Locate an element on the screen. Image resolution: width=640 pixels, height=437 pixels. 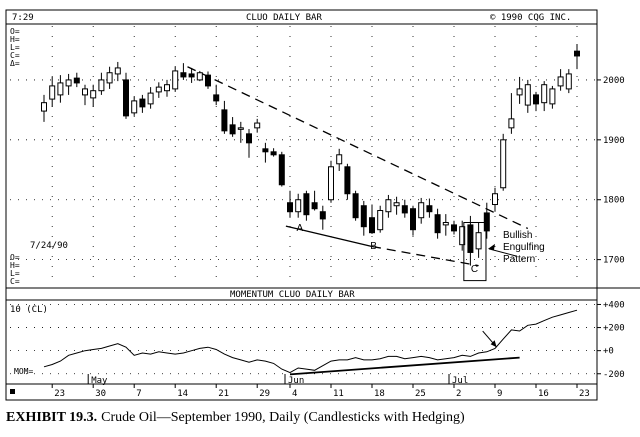
readout-label: L= is located at coordinates (15, 47).